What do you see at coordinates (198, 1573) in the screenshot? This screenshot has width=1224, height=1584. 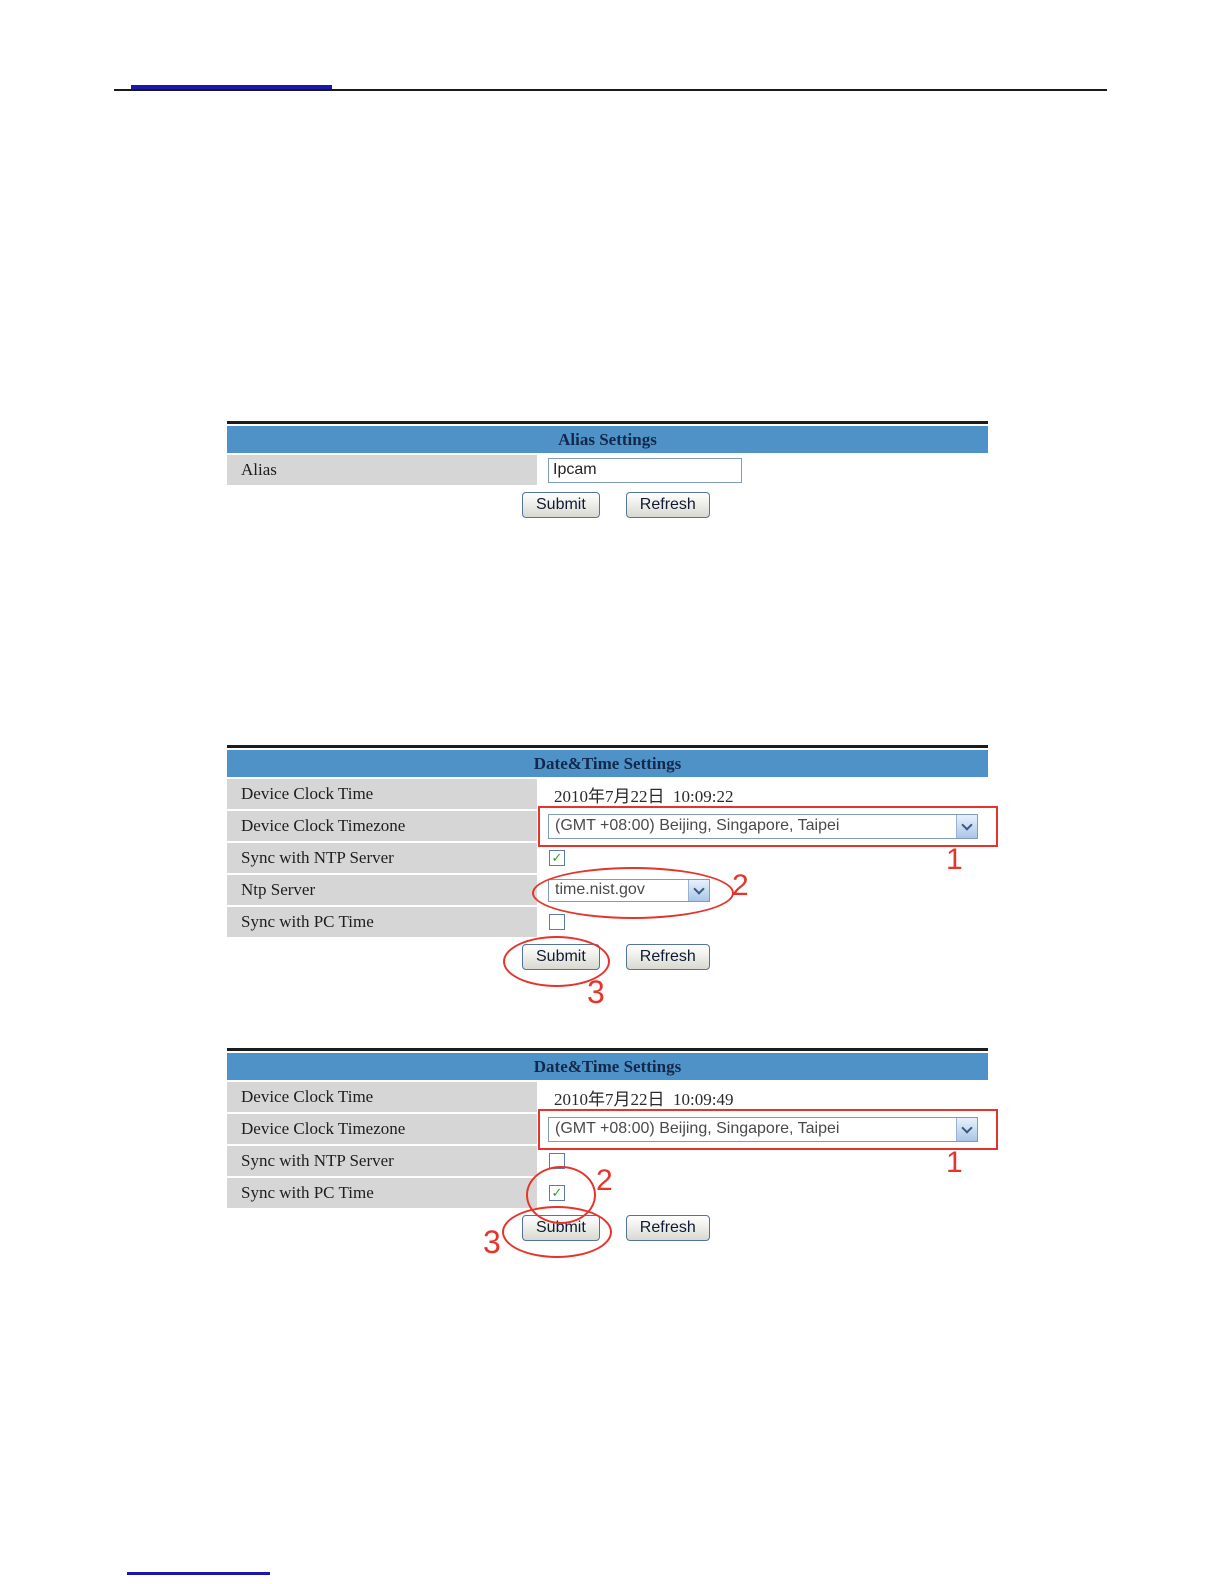 I see `footer-link-underline` at bounding box center [198, 1573].